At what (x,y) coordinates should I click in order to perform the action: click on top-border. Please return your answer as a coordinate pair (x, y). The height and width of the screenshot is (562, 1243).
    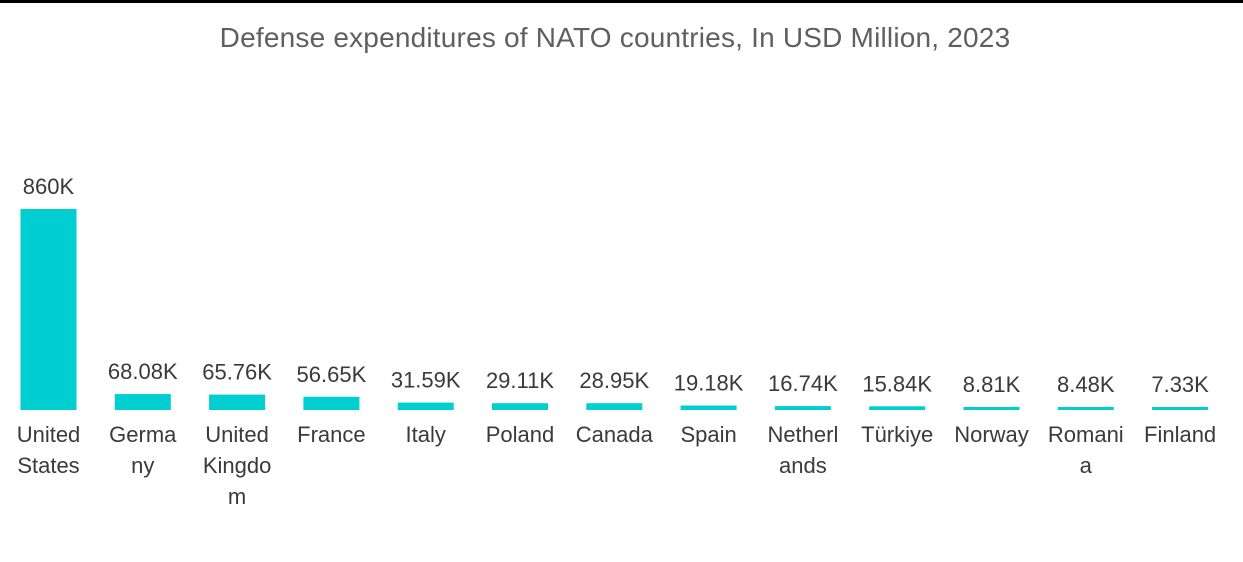
    Looking at the image, I should click on (621, 1).